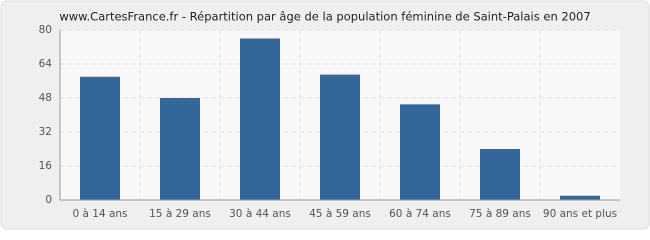 Image resolution: width=650 pixels, height=240 pixels. Describe the element at coordinates (46, 64) in the screenshot. I see `y-tick-label: 64` at that location.